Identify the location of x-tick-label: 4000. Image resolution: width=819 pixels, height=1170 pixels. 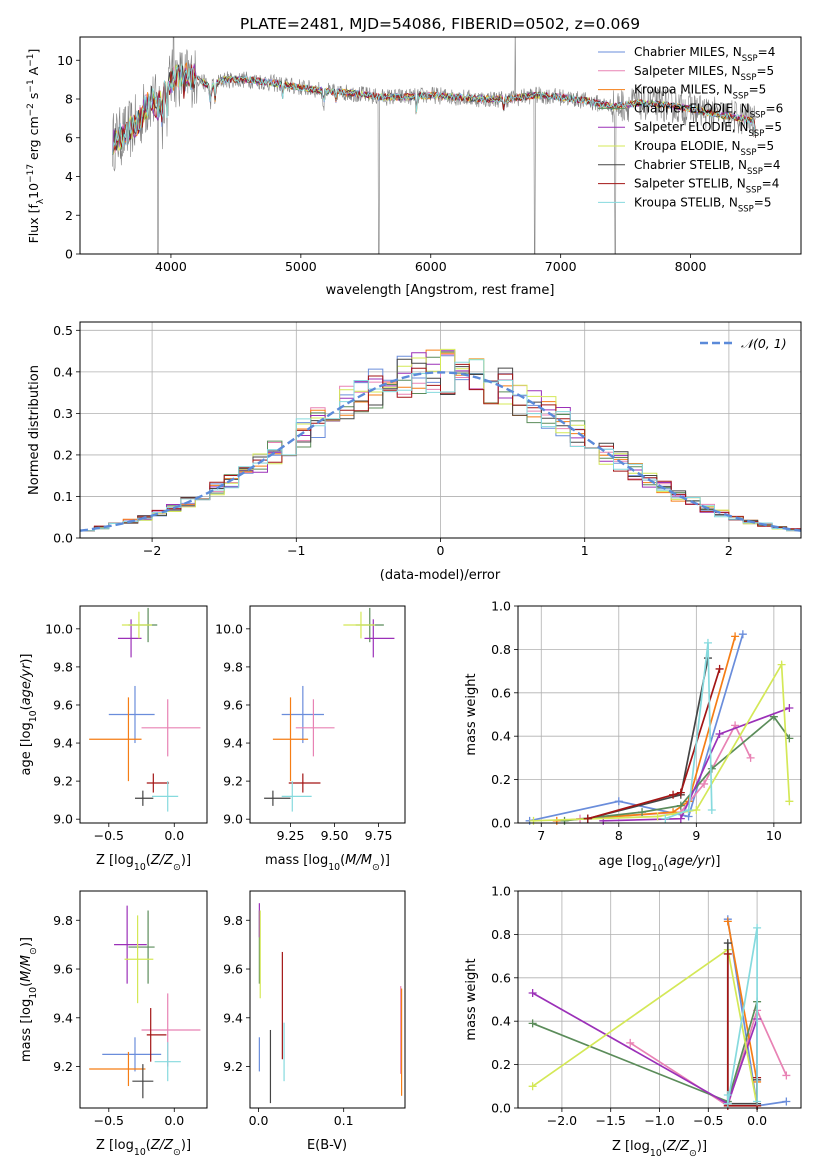
(171, 266).